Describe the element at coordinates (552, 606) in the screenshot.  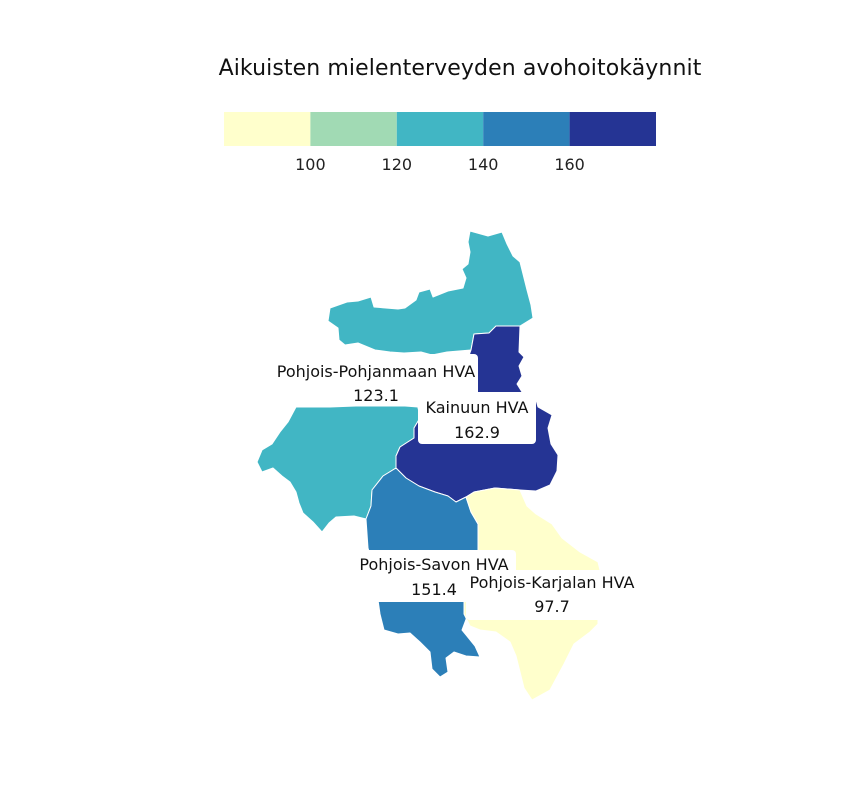
I see `label-value-pohjois-karjala: 97.7` at that location.